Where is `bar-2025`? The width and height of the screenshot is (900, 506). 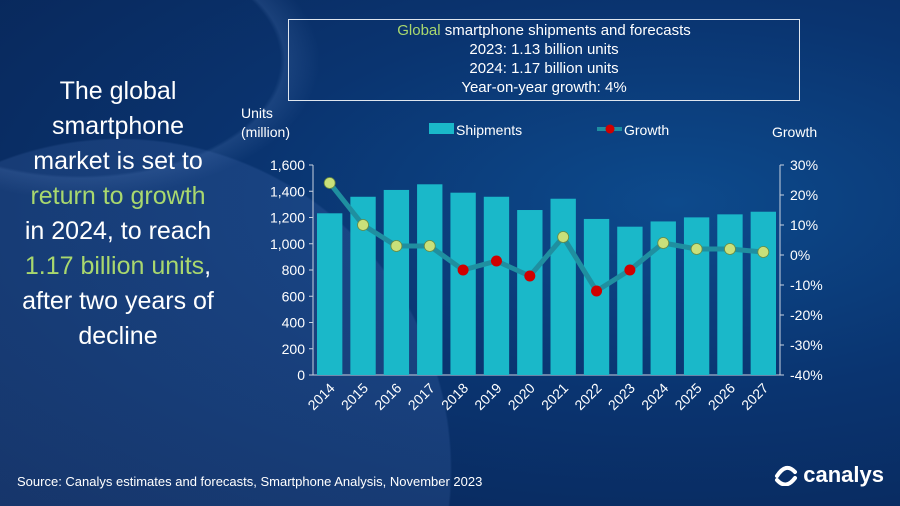 bar-2025 is located at coordinates (696, 296).